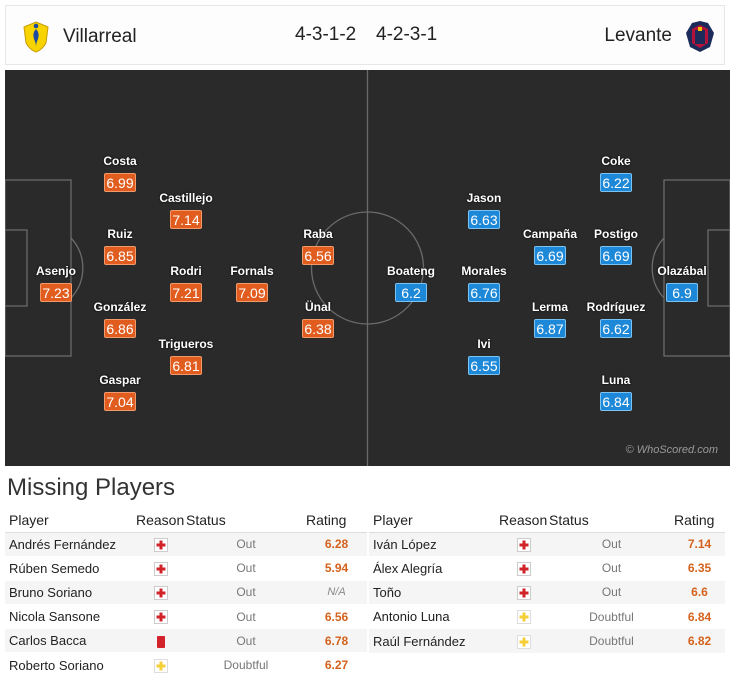  I want to click on player-raba: Raba 6.56, so click(318, 246).